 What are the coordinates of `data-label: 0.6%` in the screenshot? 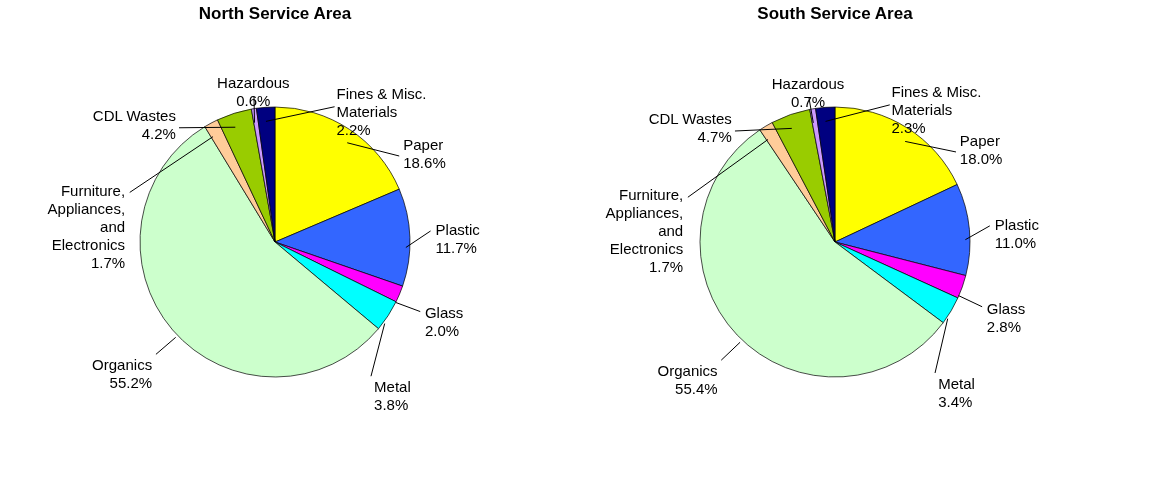 It's located at (253, 101).